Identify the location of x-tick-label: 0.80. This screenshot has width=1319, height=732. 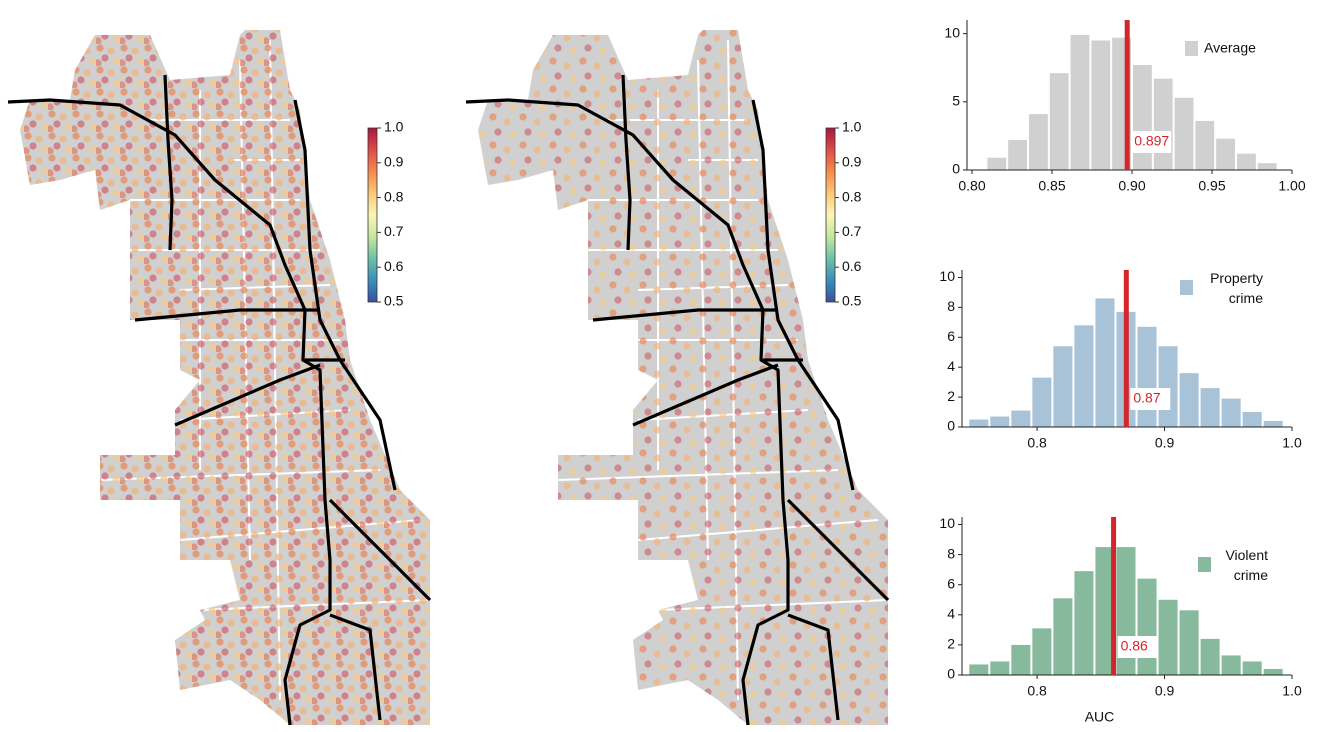
(971, 186).